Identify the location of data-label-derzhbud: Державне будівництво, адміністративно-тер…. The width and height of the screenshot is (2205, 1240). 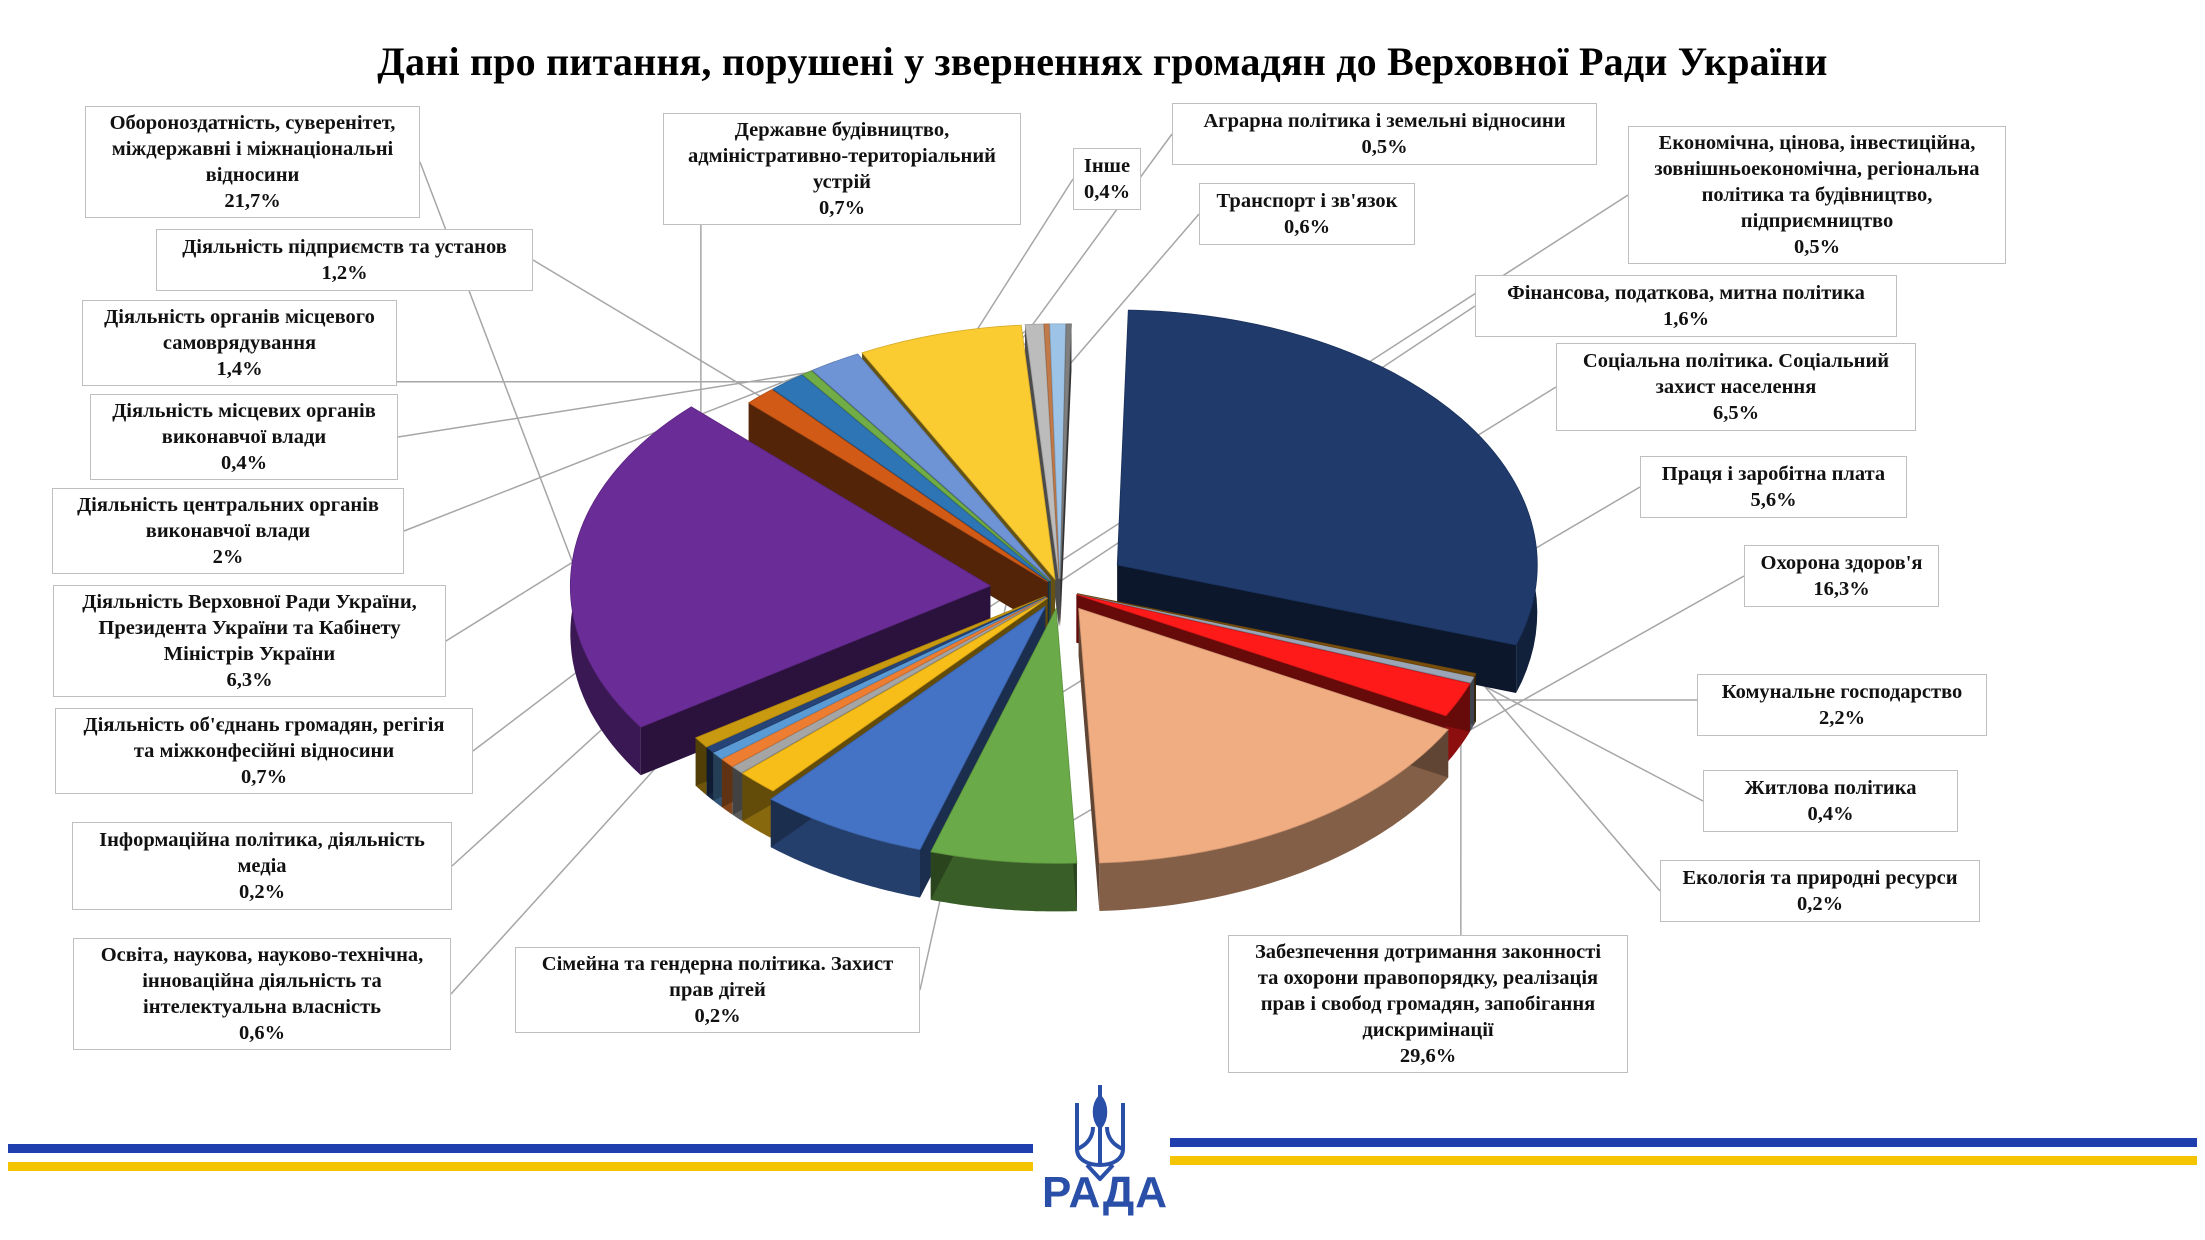
(842, 169).